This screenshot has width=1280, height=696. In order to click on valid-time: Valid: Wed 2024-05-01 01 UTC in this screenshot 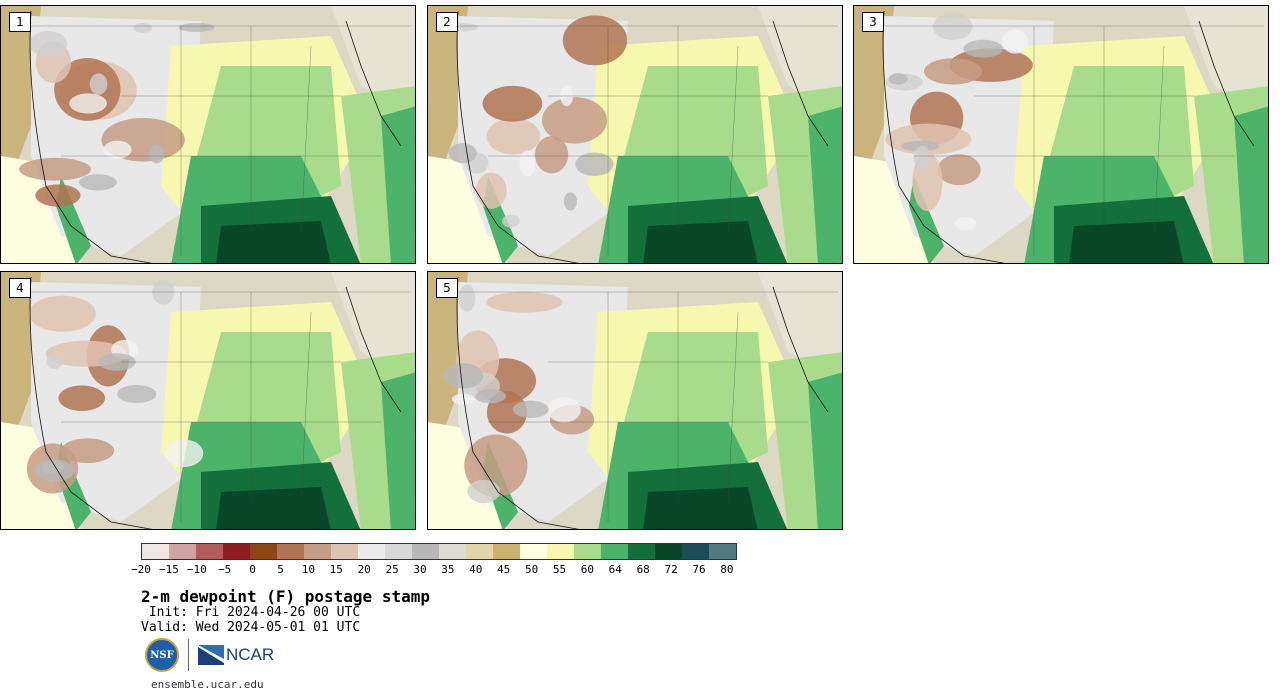, I will do `click(251, 627)`.